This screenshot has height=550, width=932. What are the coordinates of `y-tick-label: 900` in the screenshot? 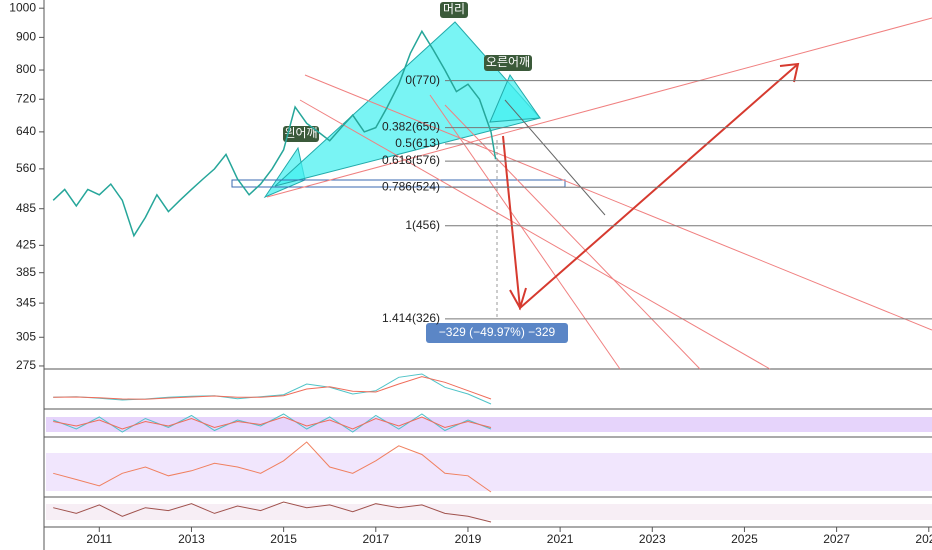 It's located at (26, 37).